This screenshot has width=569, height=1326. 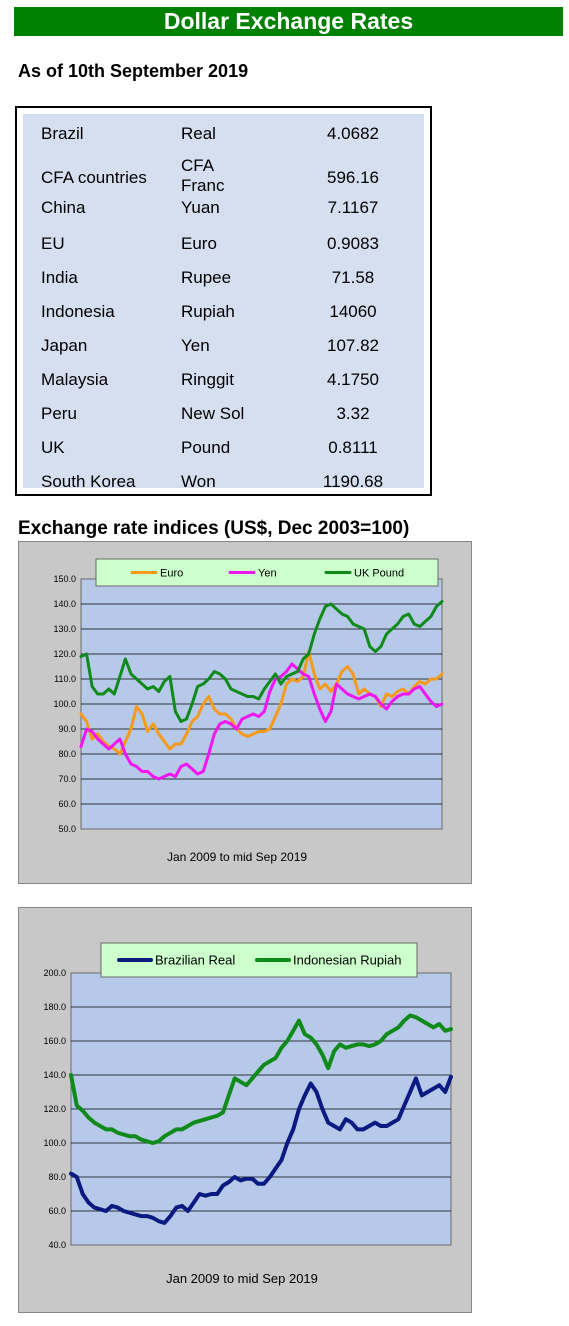 I want to click on y-tick-label: 90.0, so click(x=67, y=729).